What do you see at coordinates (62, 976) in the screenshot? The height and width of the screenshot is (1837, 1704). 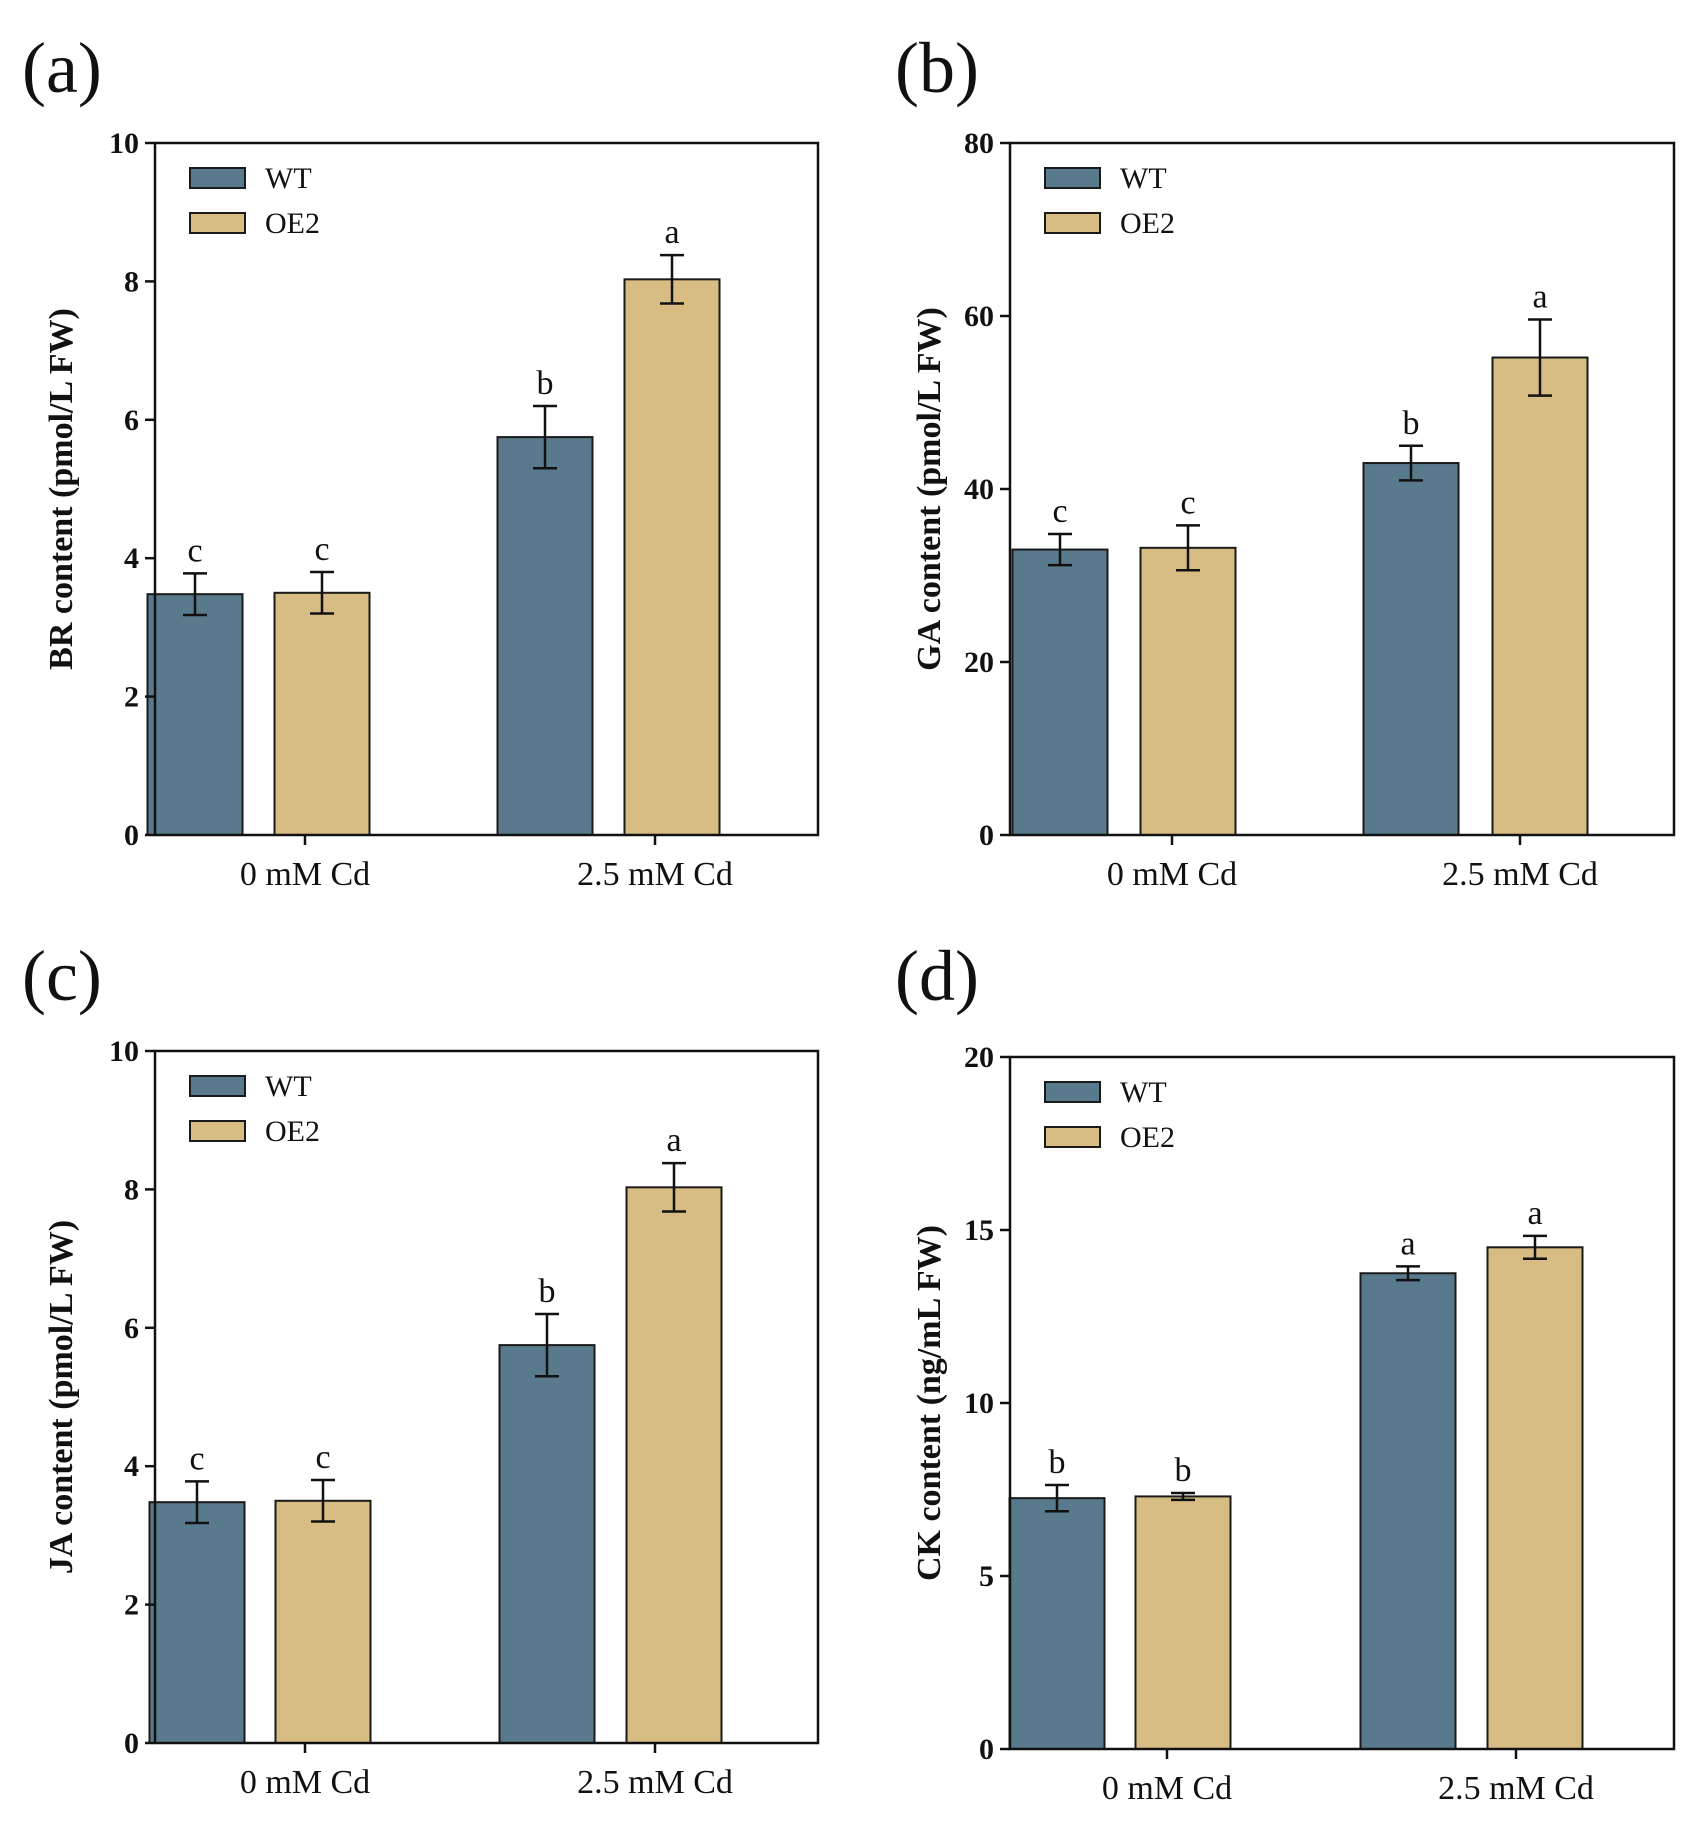 I see `panel-label: (c)` at bounding box center [62, 976].